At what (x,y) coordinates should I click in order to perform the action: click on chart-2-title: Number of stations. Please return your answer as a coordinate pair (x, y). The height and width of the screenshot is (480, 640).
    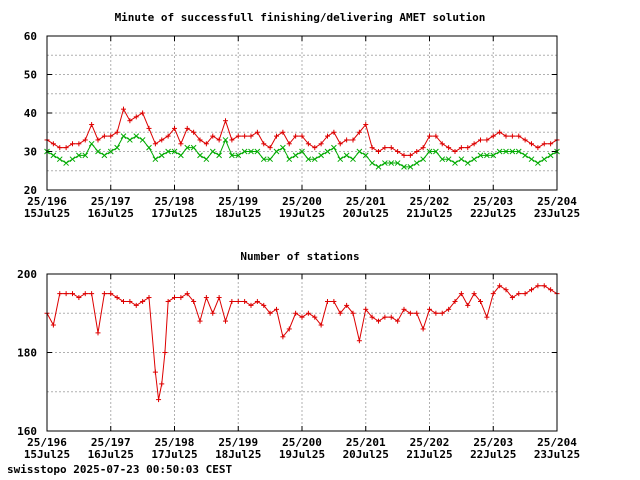
    Looking at the image, I should click on (299, 256).